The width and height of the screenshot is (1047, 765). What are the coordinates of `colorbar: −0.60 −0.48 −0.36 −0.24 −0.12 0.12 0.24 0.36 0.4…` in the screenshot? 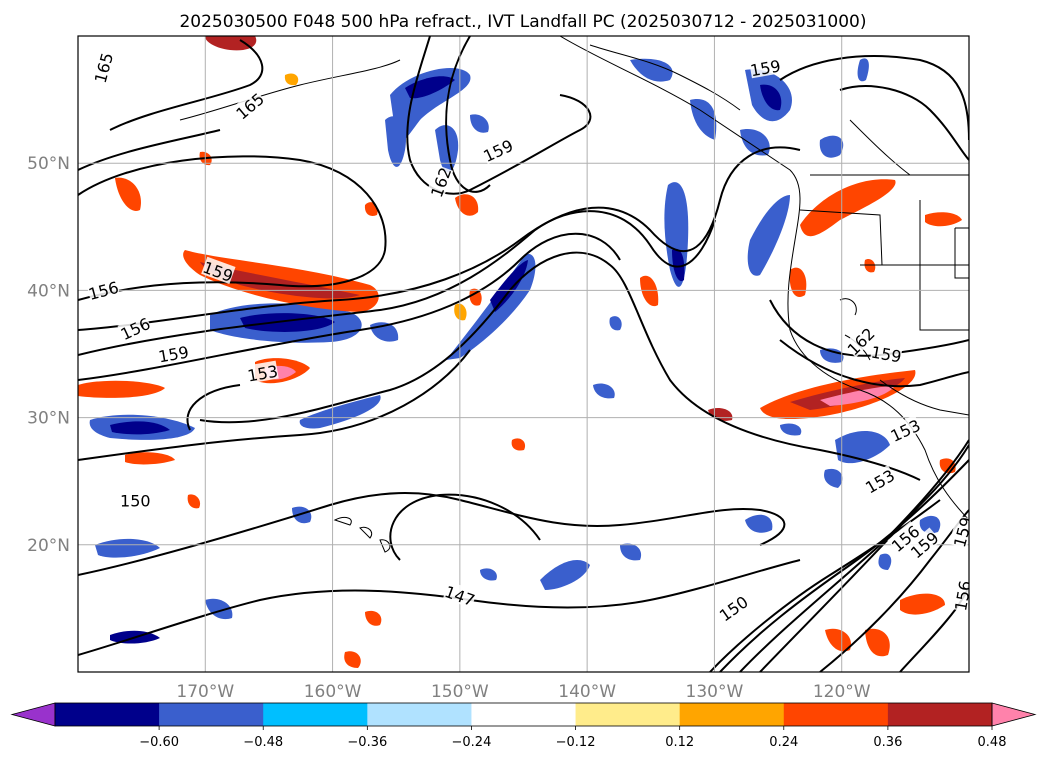 It's located at (523, 726).